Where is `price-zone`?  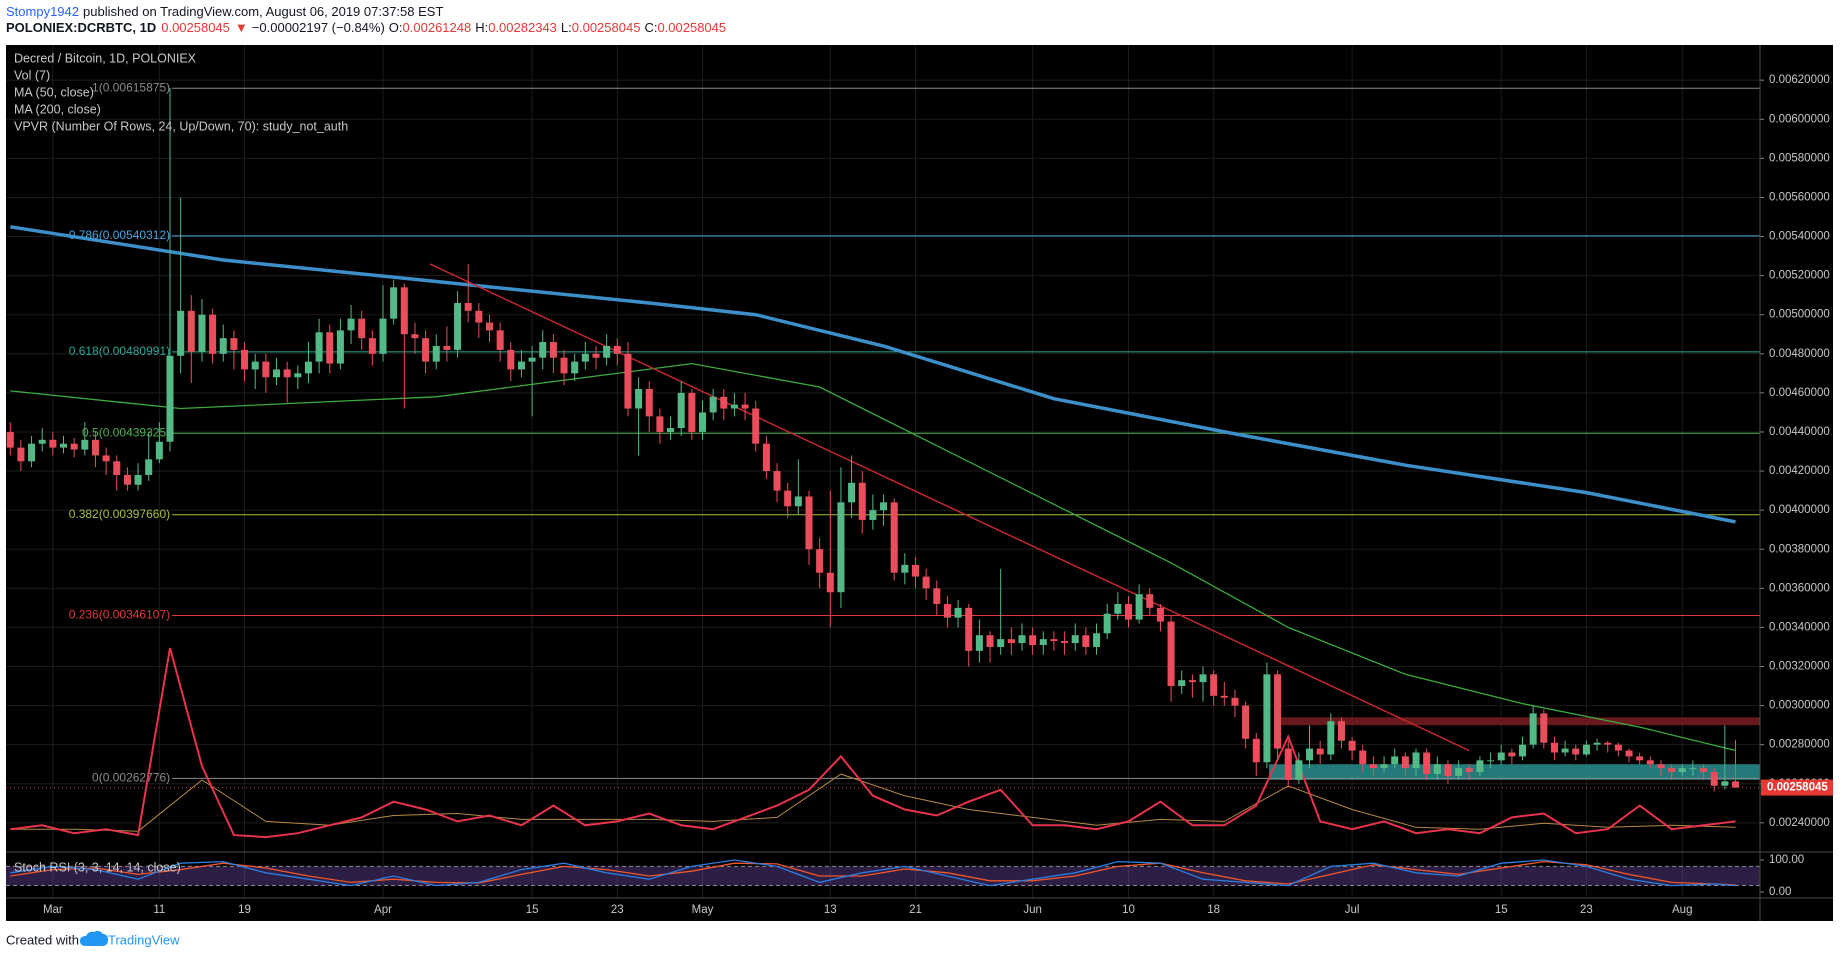
price-zone is located at coordinates (1518, 721).